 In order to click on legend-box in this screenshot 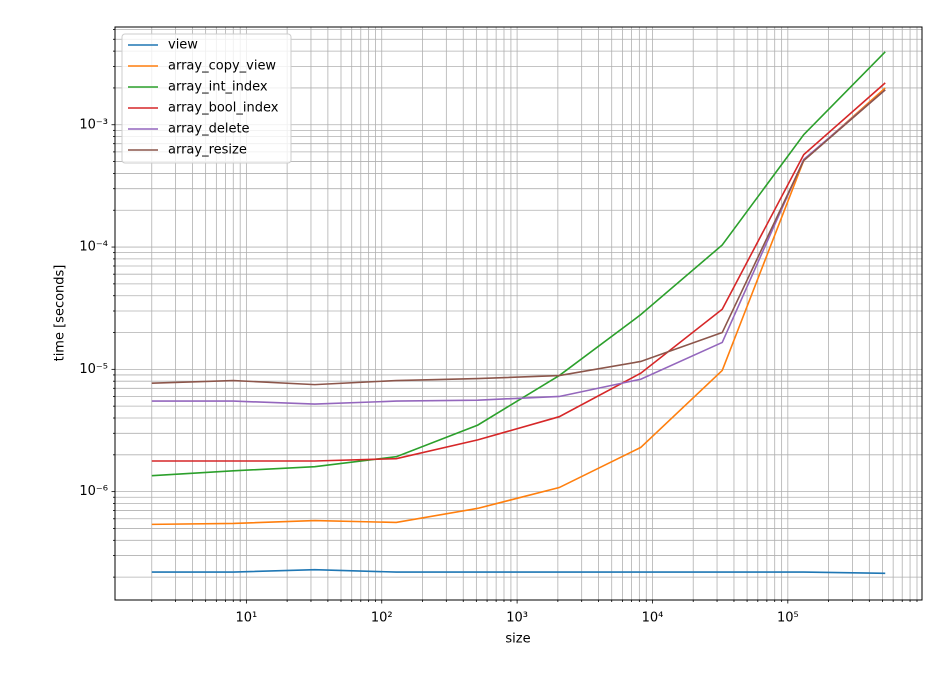, I will do `click(206, 98)`.